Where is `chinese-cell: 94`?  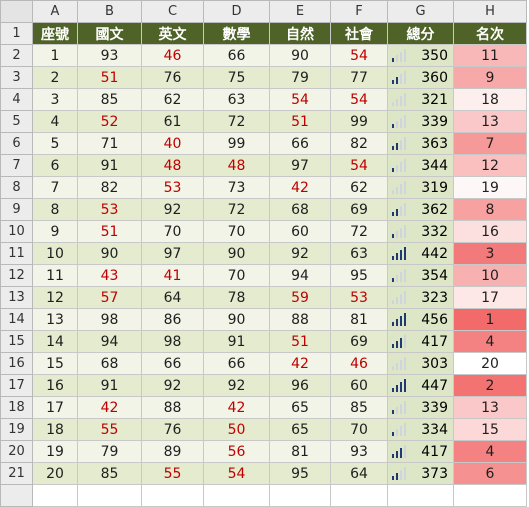 chinese-cell: 94 is located at coordinates (109, 341).